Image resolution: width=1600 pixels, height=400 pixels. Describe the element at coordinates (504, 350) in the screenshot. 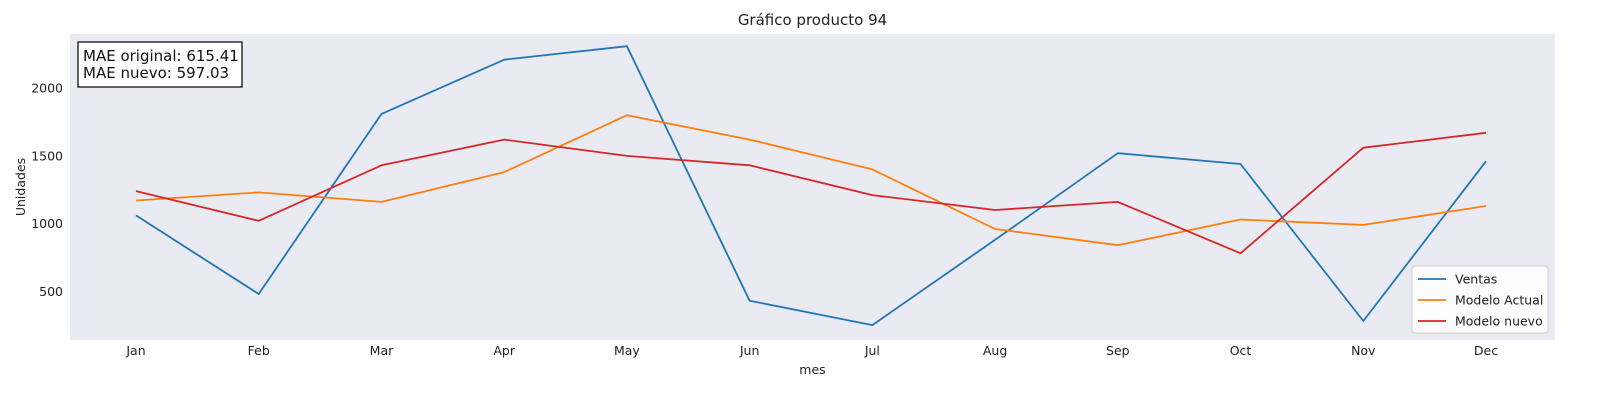

I see `x-tick-label: Apr` at that location.